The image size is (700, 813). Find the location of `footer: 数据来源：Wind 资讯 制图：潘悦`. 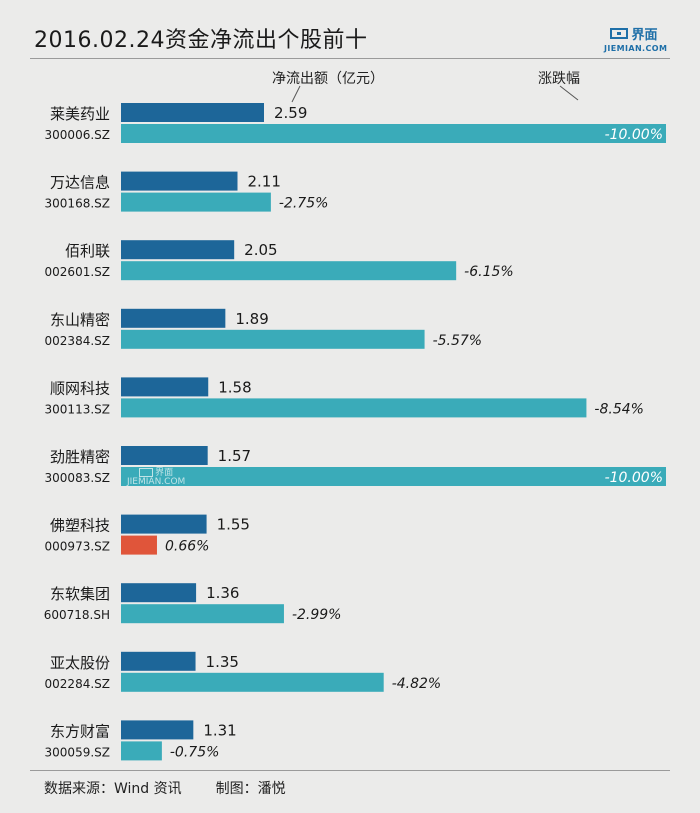

footer: 数据来源：Wind 资讯 制图：潘悦 is located at coordinates (182, 788).